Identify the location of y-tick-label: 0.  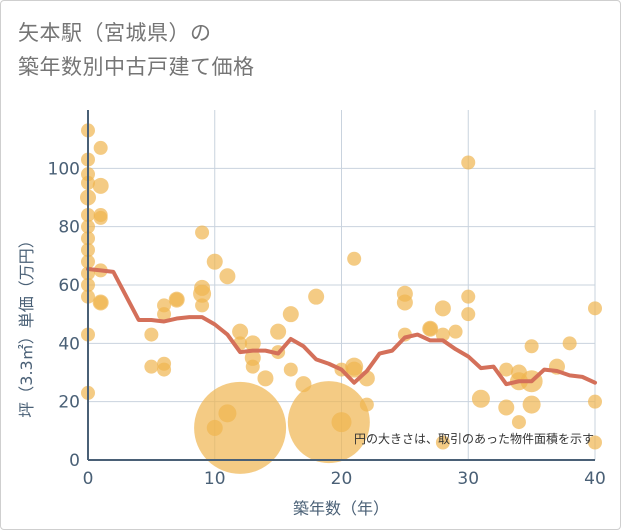
(74, 461).